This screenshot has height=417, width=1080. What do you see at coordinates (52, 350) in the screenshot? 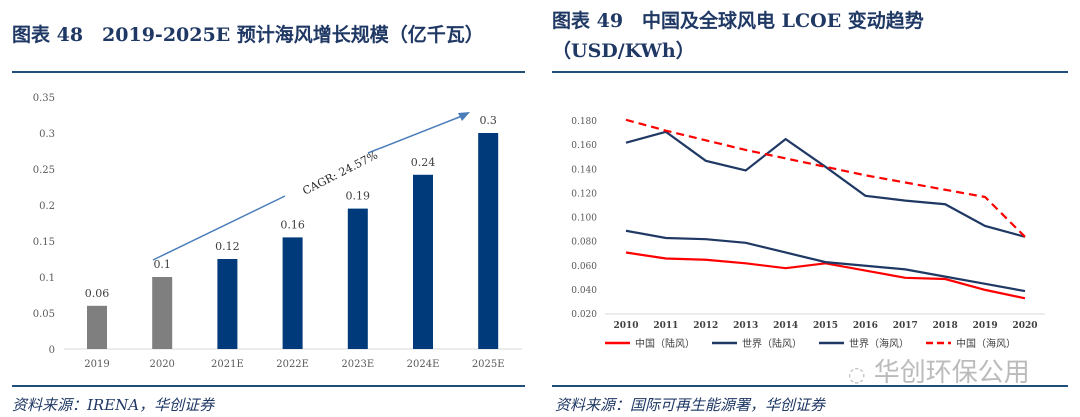
I see `bar-y-tick: 0` at bounding box center [52, 350].